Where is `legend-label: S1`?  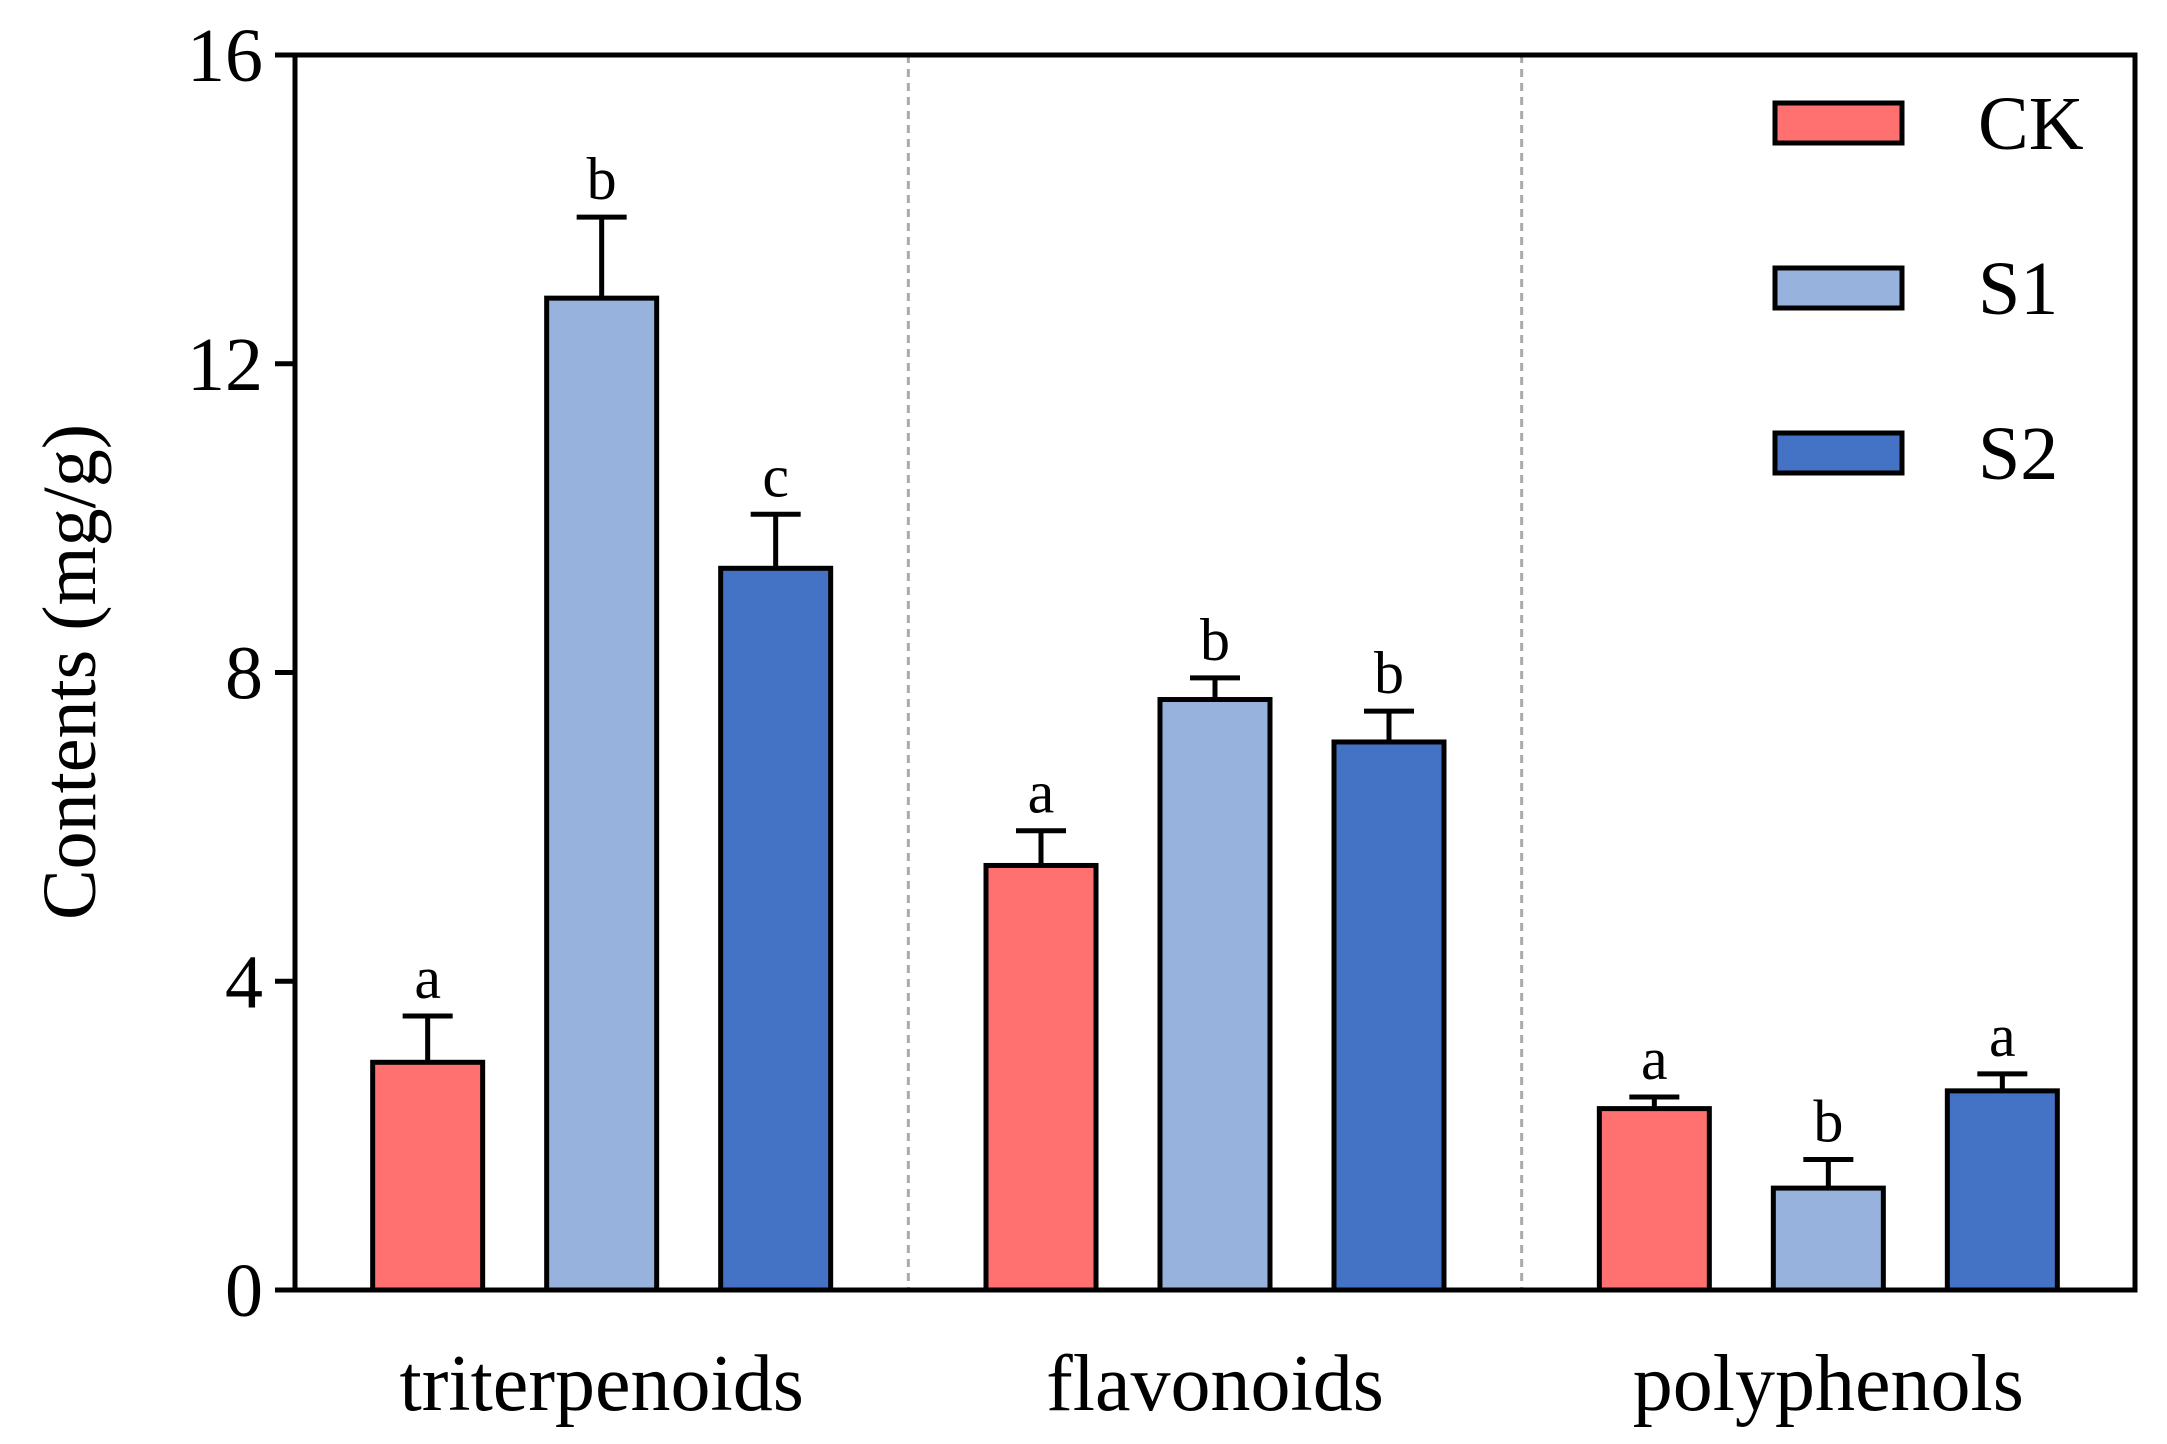
legend-label: S1 is located at coordinates (2018, 289).